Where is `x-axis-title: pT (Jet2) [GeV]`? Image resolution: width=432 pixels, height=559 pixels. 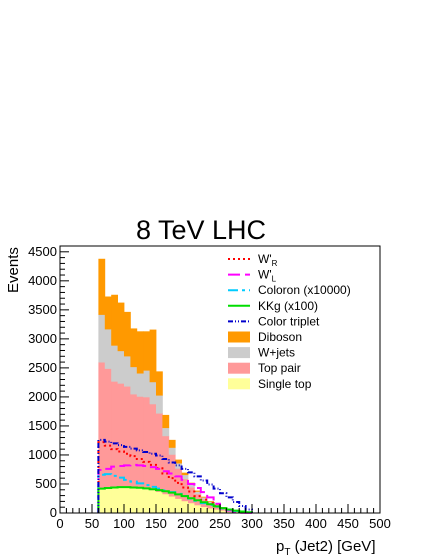
x-axis-title: pT (Jet2) [GeV] is located at coordinates (325, 548).